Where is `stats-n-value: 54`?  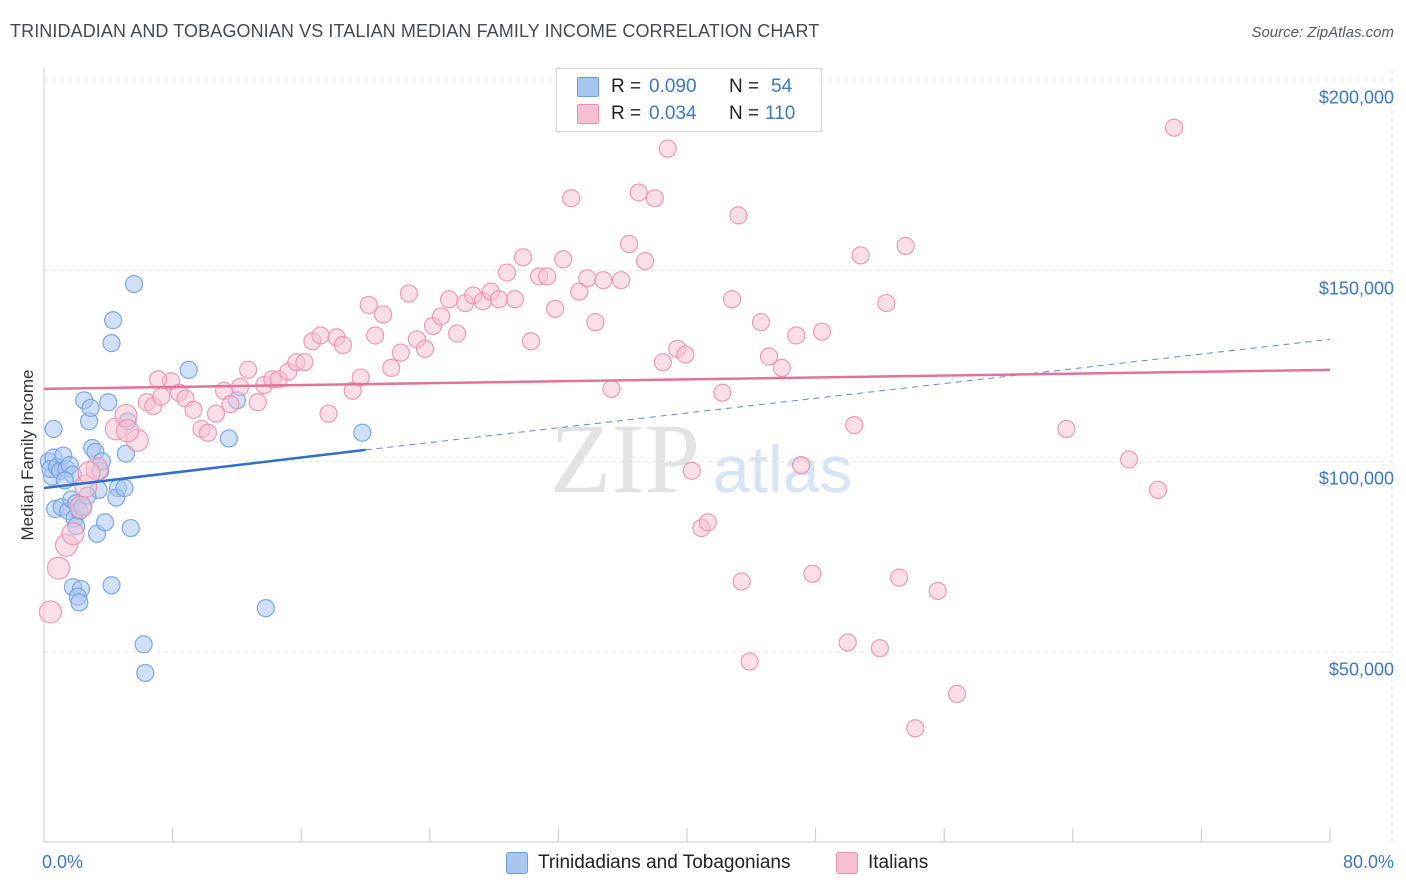
stats-n-value: 54 is located at coordinates (782, 86).